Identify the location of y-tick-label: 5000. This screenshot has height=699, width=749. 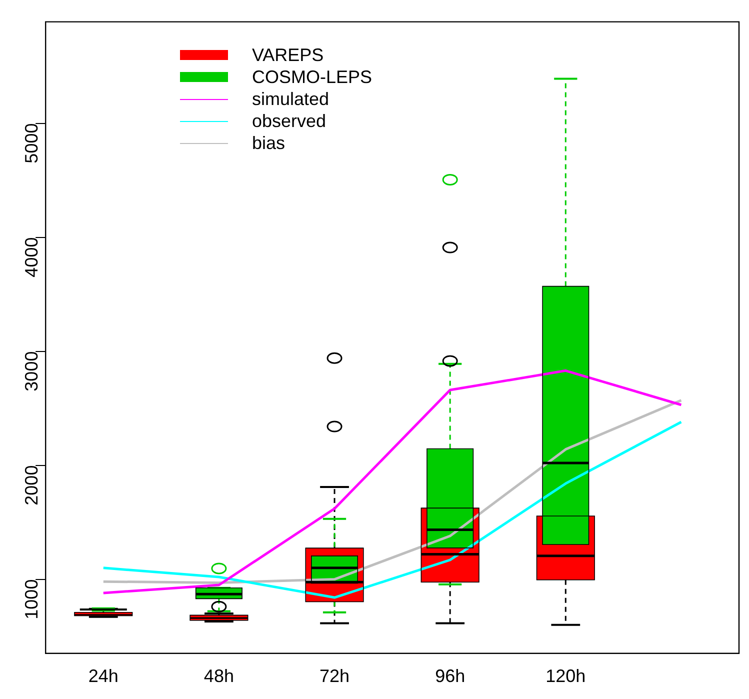
(32, 143).